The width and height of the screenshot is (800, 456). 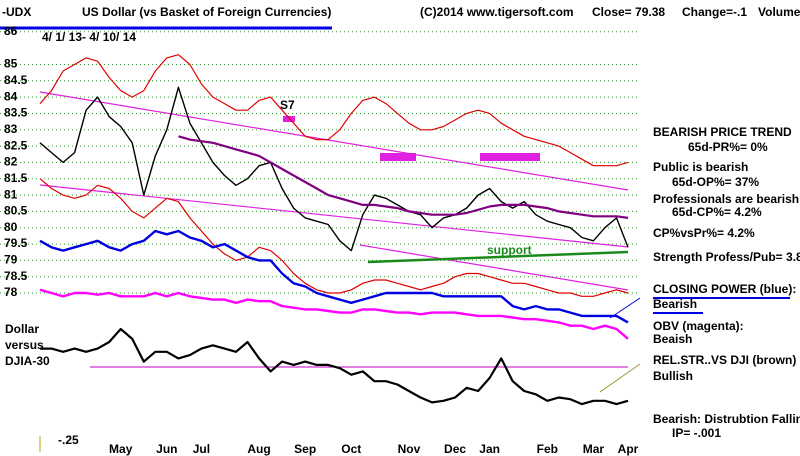 What do you see at coordinates (16, 80) in the screenshot?
I see `y-tick-label: 84.5` at bounding box center [16, 80].